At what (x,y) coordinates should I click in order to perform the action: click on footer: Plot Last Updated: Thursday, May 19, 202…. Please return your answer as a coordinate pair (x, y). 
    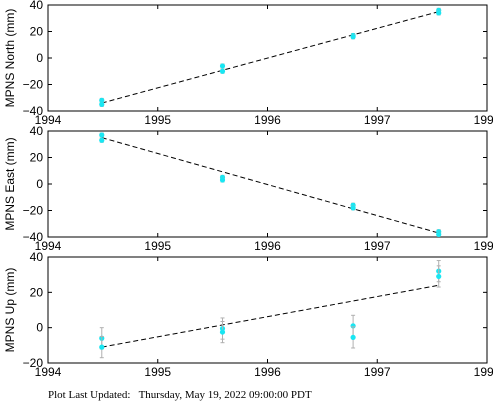
    Looking at the image, I should click on (180, 395).